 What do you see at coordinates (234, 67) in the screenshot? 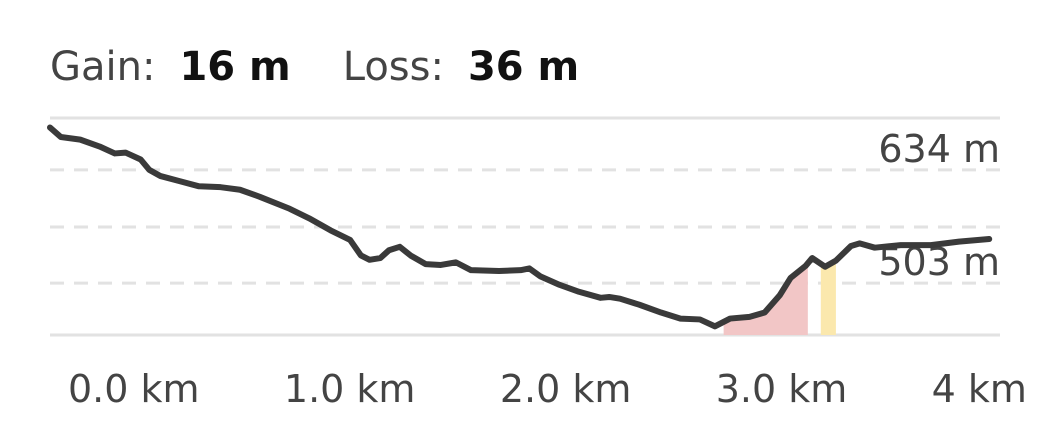
I see `stat-value: 16 m` at bounding box center [234, 67].